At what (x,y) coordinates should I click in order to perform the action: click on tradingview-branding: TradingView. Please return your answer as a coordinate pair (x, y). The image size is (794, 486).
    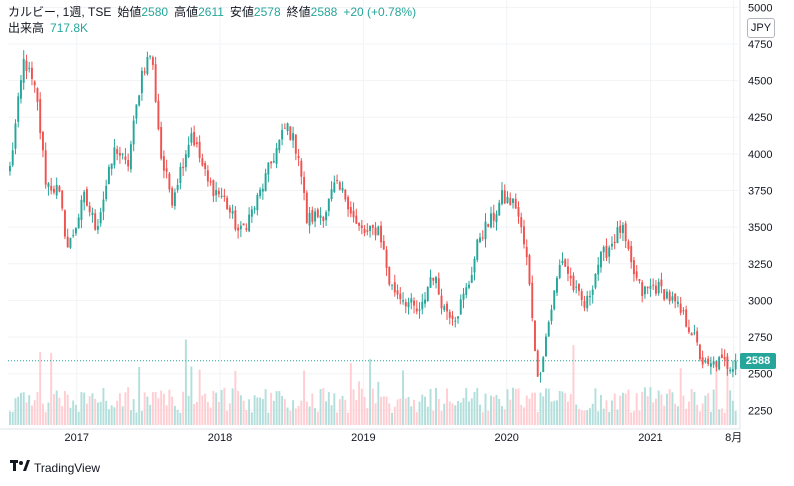
    Looking at the image, I should click on (55, 467).